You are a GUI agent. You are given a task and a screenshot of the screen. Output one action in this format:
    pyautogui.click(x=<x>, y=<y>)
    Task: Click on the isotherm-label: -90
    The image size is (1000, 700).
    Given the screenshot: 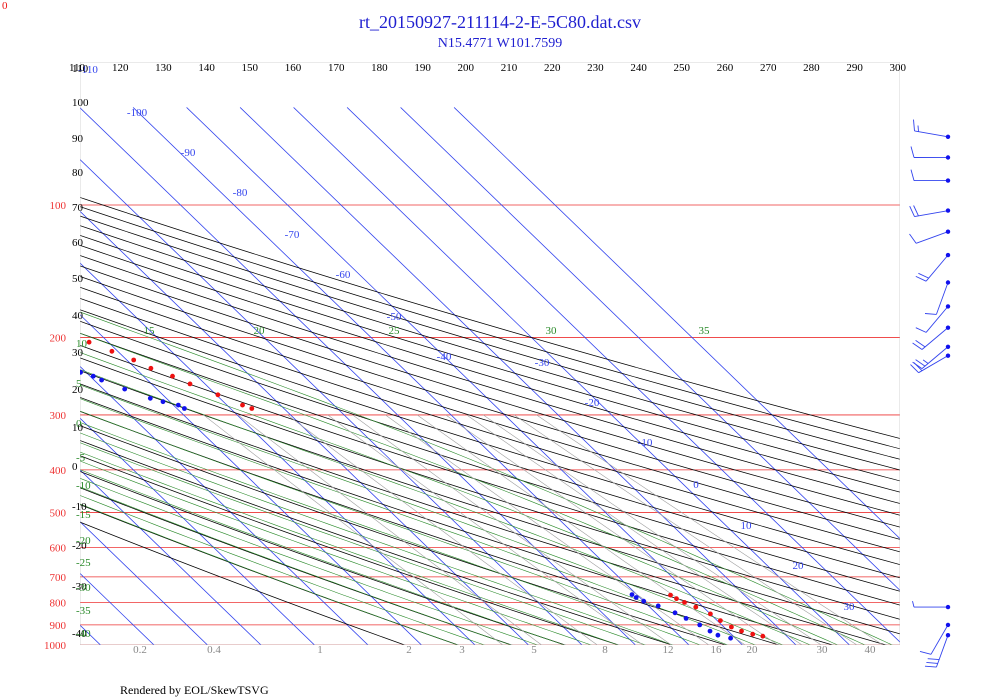 What is the action you would take?
    pyautogui.click(x=188, y=153)
    